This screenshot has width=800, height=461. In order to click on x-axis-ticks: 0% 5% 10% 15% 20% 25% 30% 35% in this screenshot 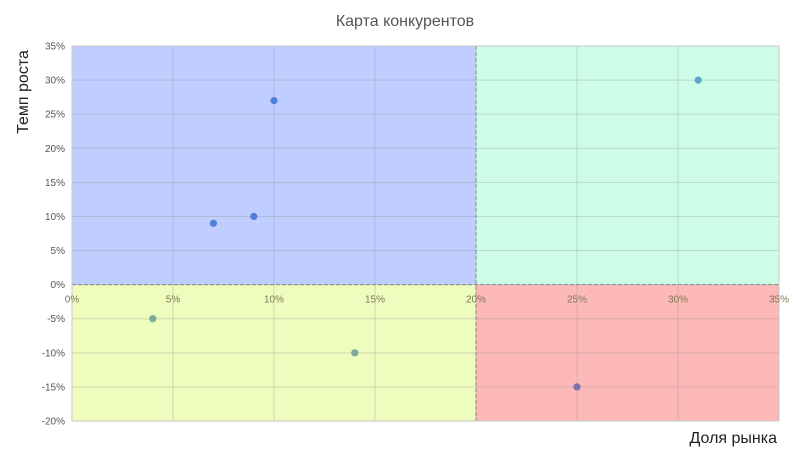, I will do `click(427, 300)`.